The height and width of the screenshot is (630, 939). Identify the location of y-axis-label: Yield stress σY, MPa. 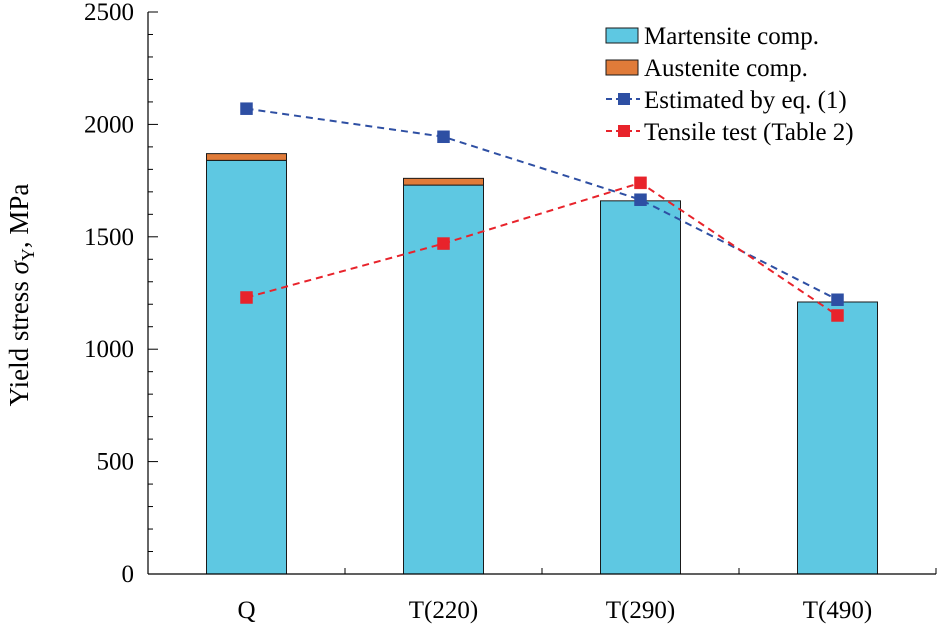
(21, 295).